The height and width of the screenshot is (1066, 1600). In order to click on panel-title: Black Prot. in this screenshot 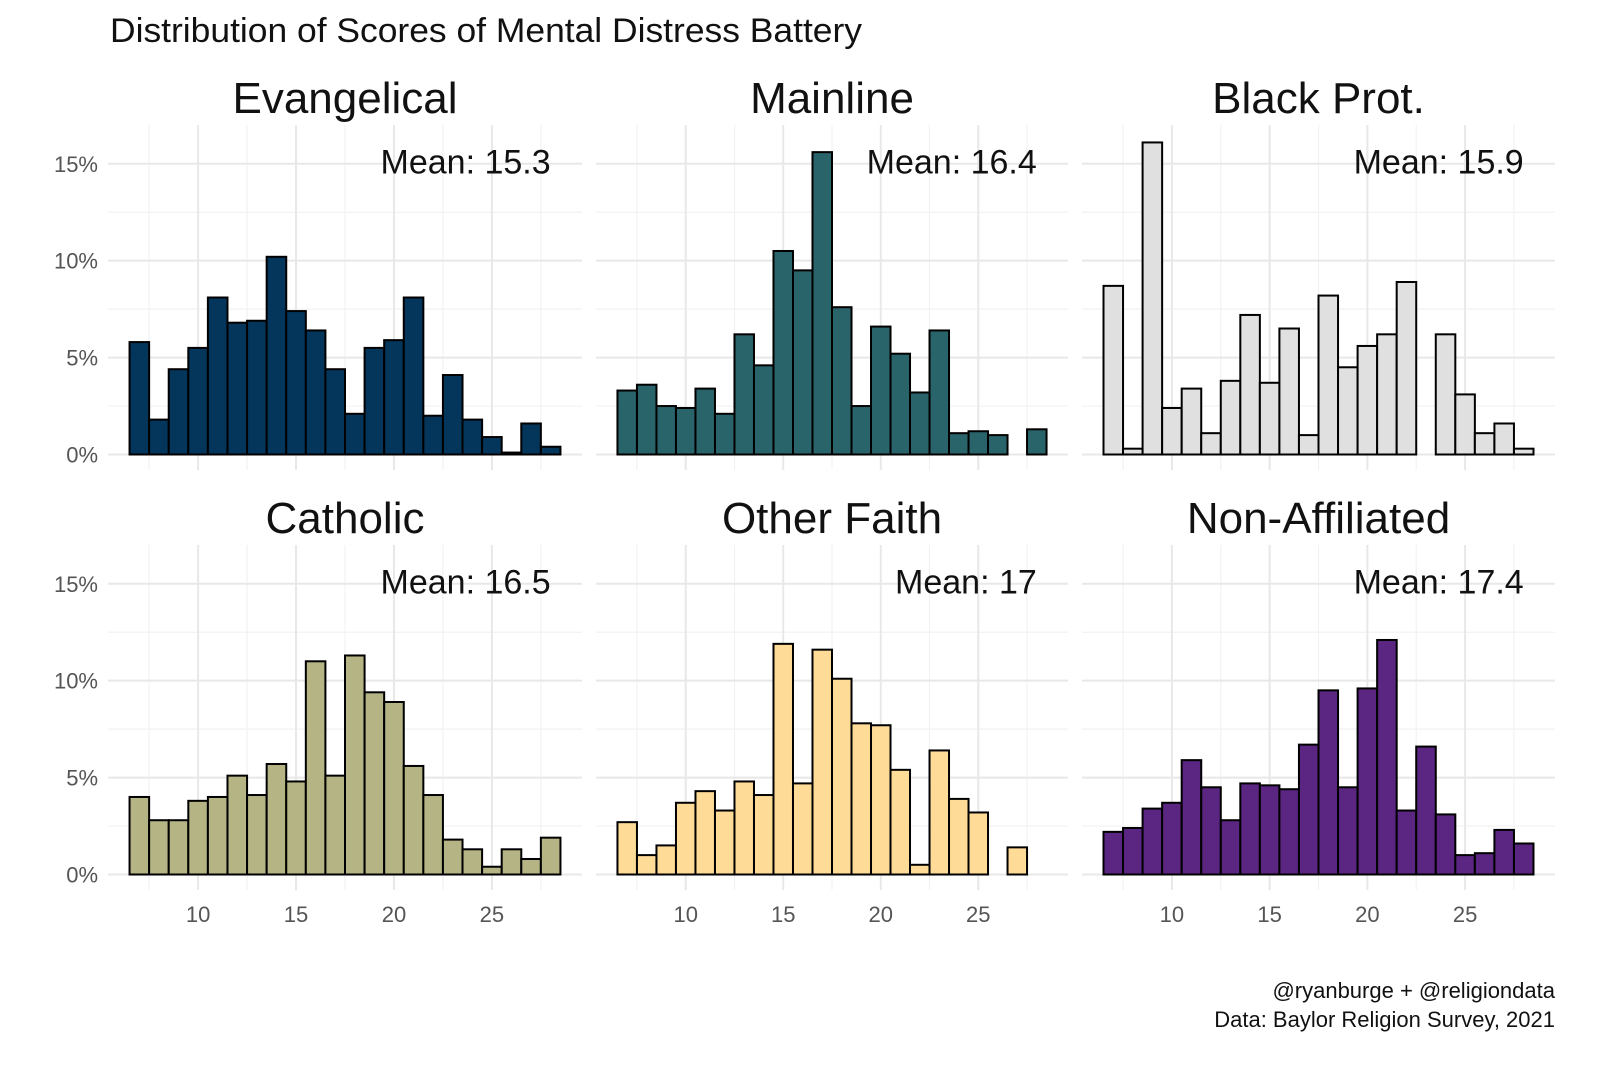, I will do `click(1318, 98)`.